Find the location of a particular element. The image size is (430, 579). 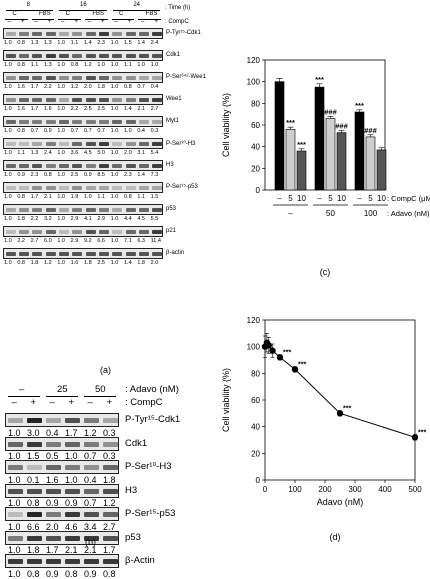

adavo-label: : Adavo (nM) is located at coordinates (152, 389).